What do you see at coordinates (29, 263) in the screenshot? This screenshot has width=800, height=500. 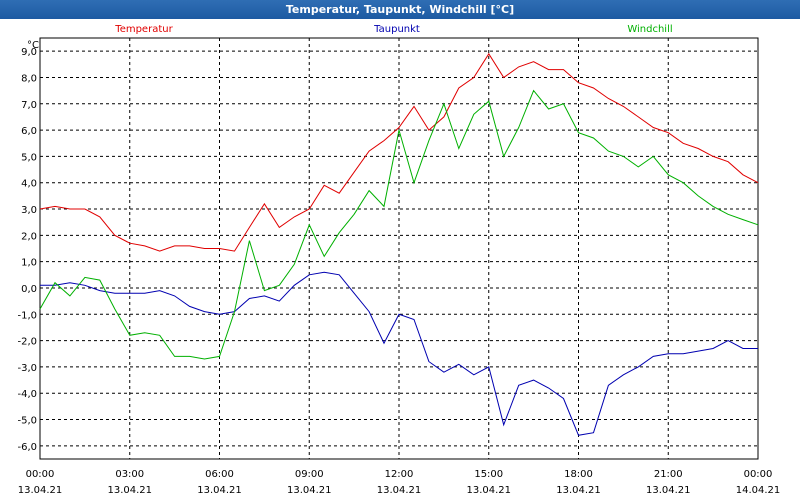 I see `y-tick-label: 1,0` at bounding box center [29, 263].